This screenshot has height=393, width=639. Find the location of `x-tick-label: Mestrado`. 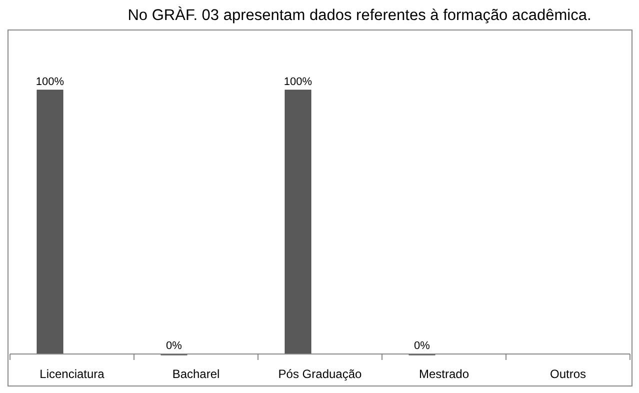

x-tick-label: Mestrado is located at coordinates (444, 374).